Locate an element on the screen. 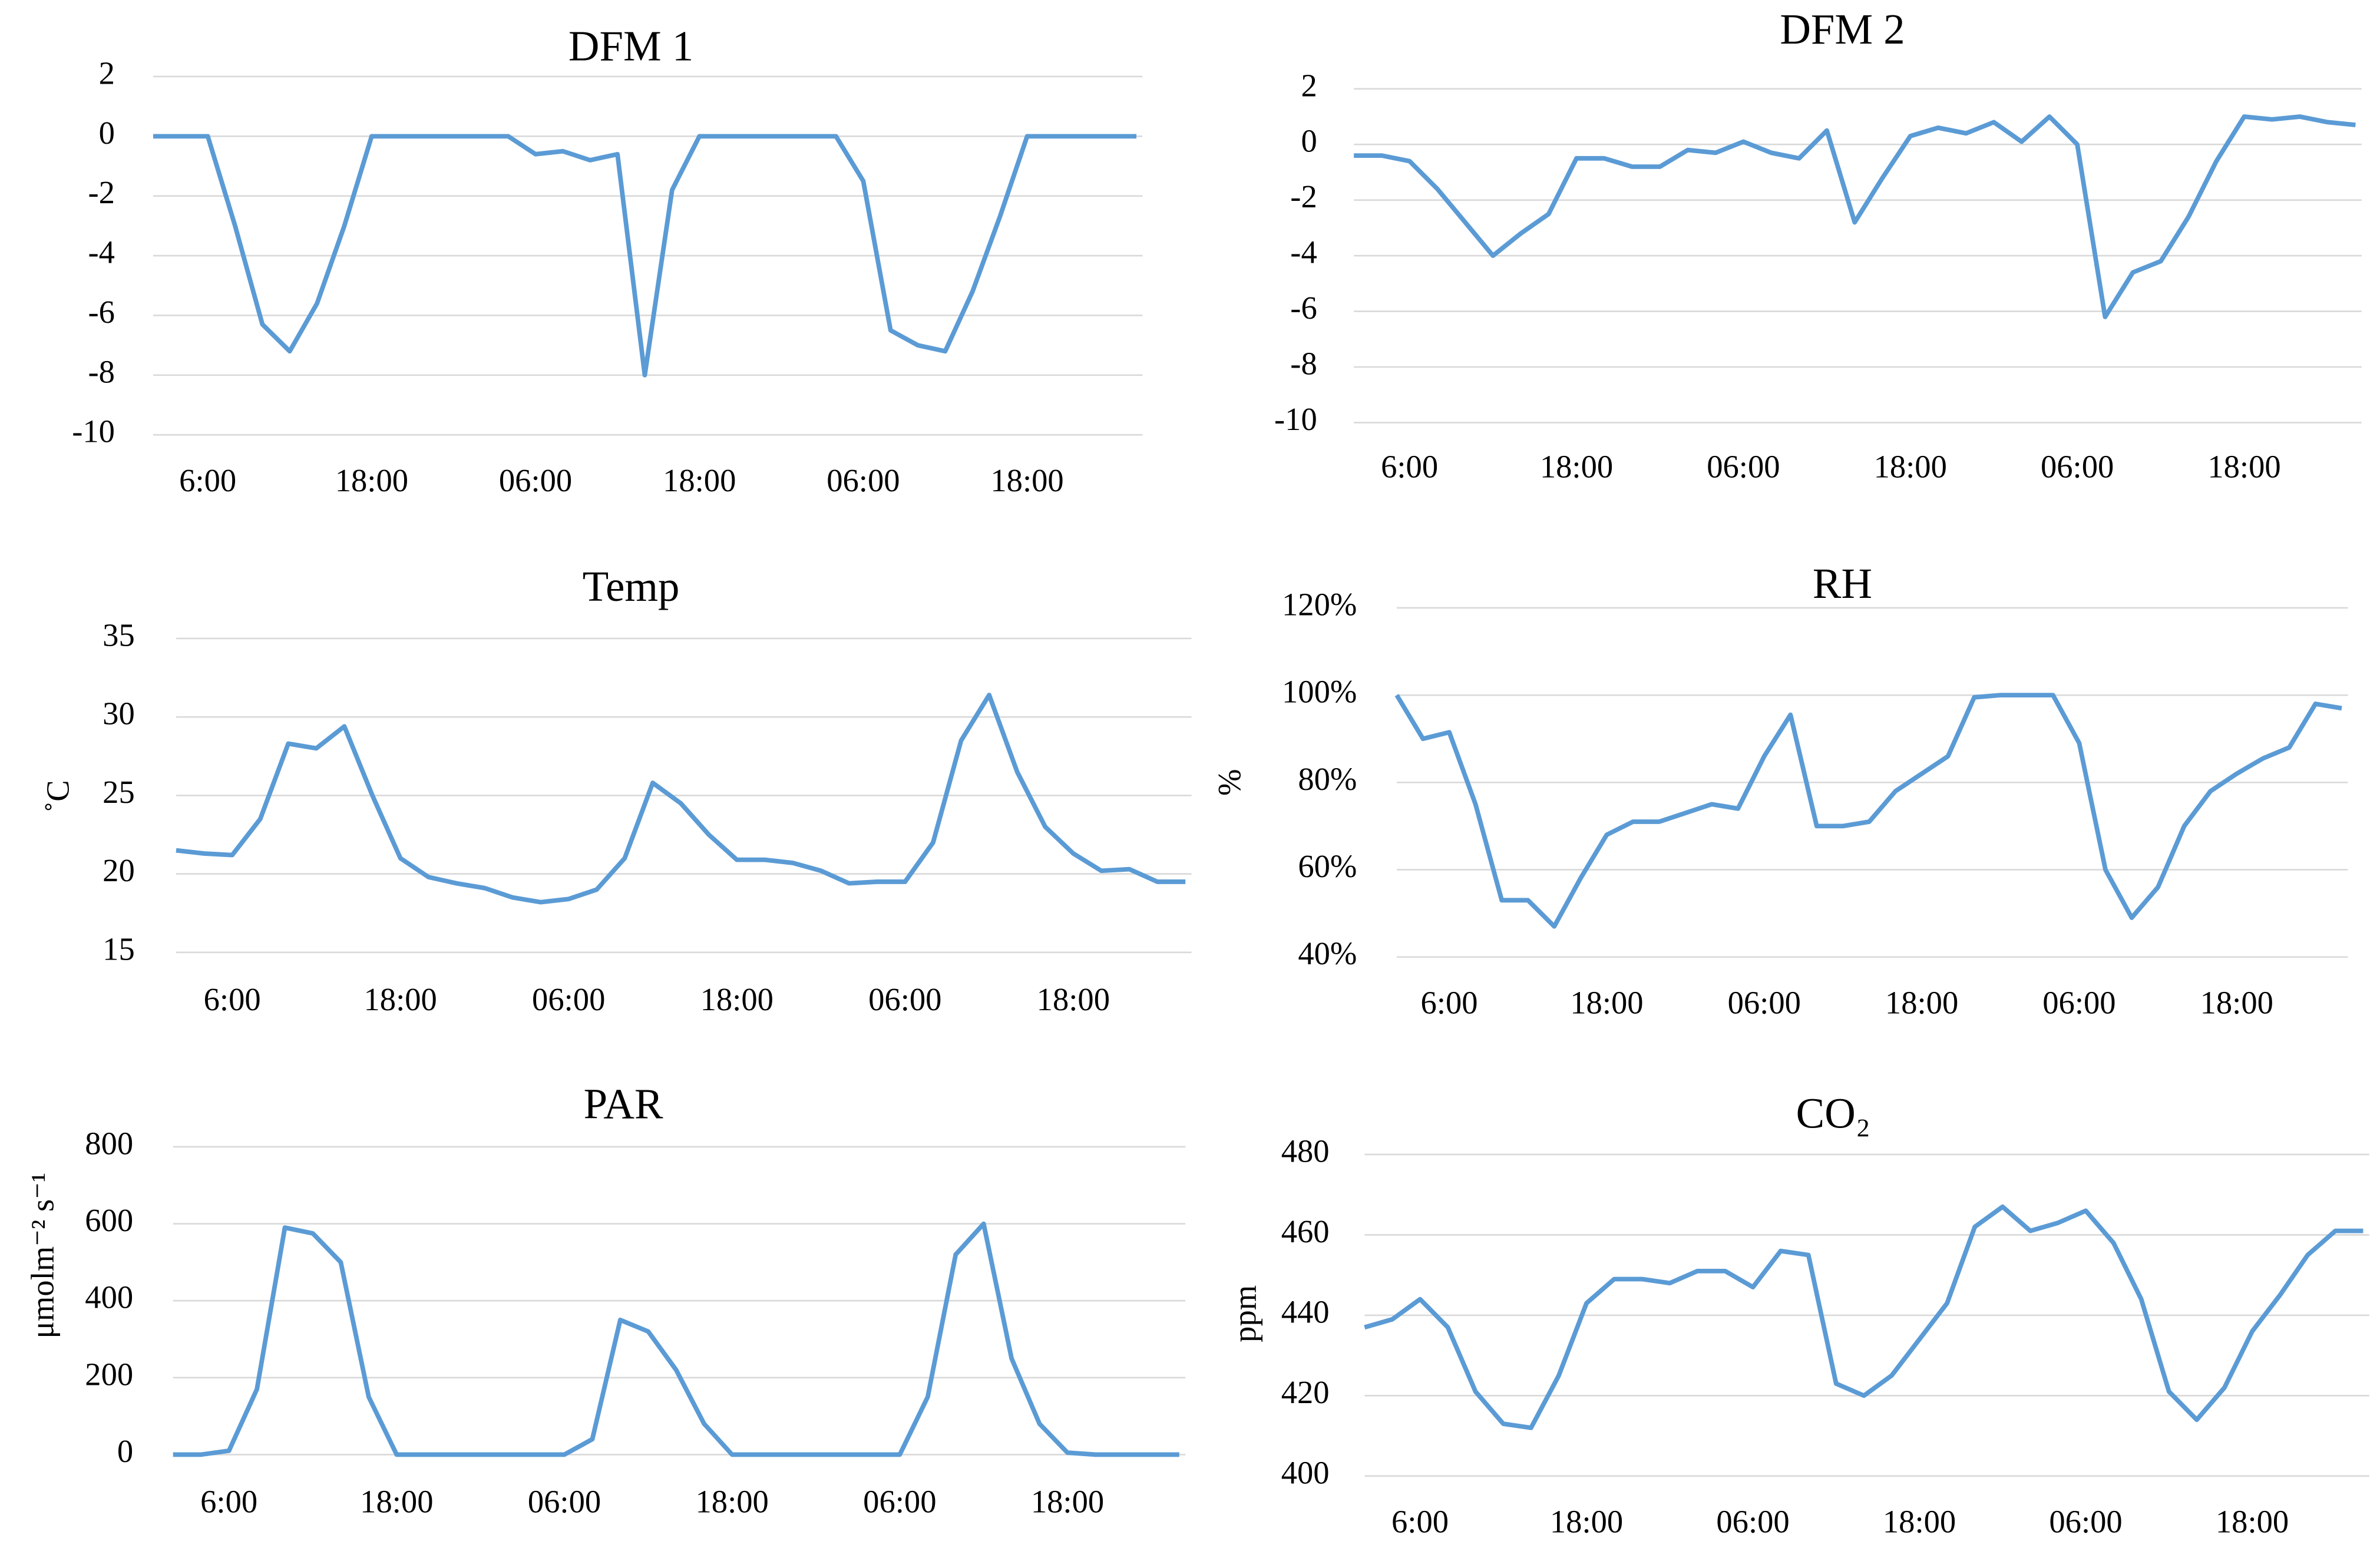  chart-title: Temp is located at coordinates (631, 586).